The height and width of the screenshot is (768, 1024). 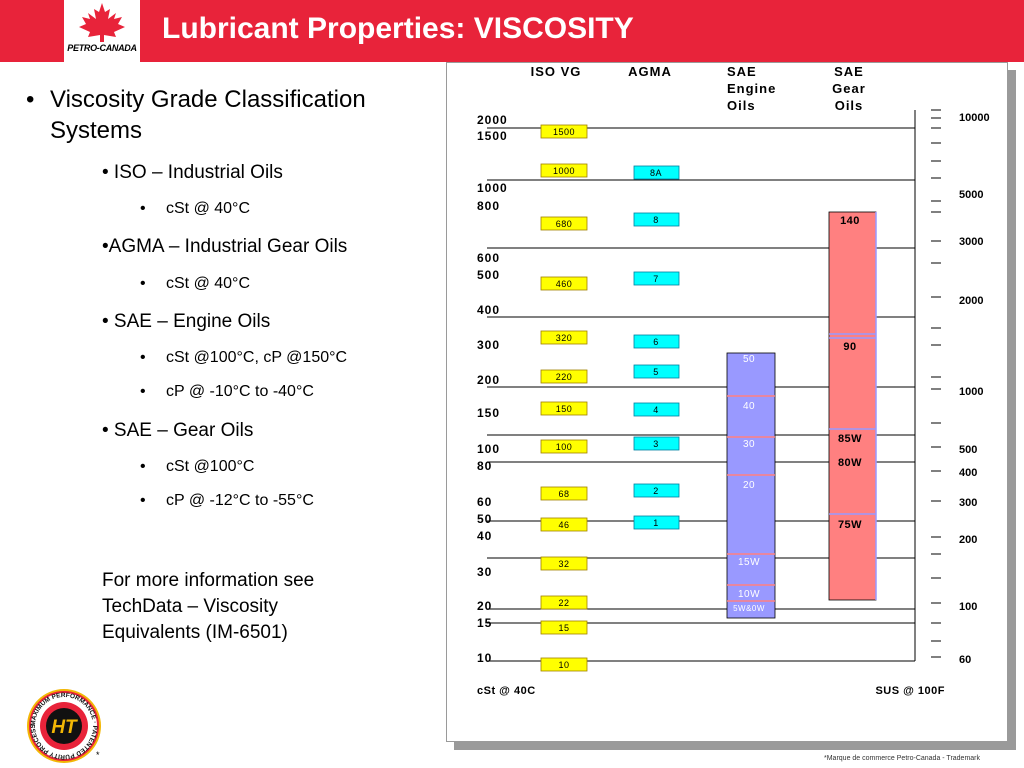 I want to click on iso-grade-label: 15, so click(x=563, y=628).